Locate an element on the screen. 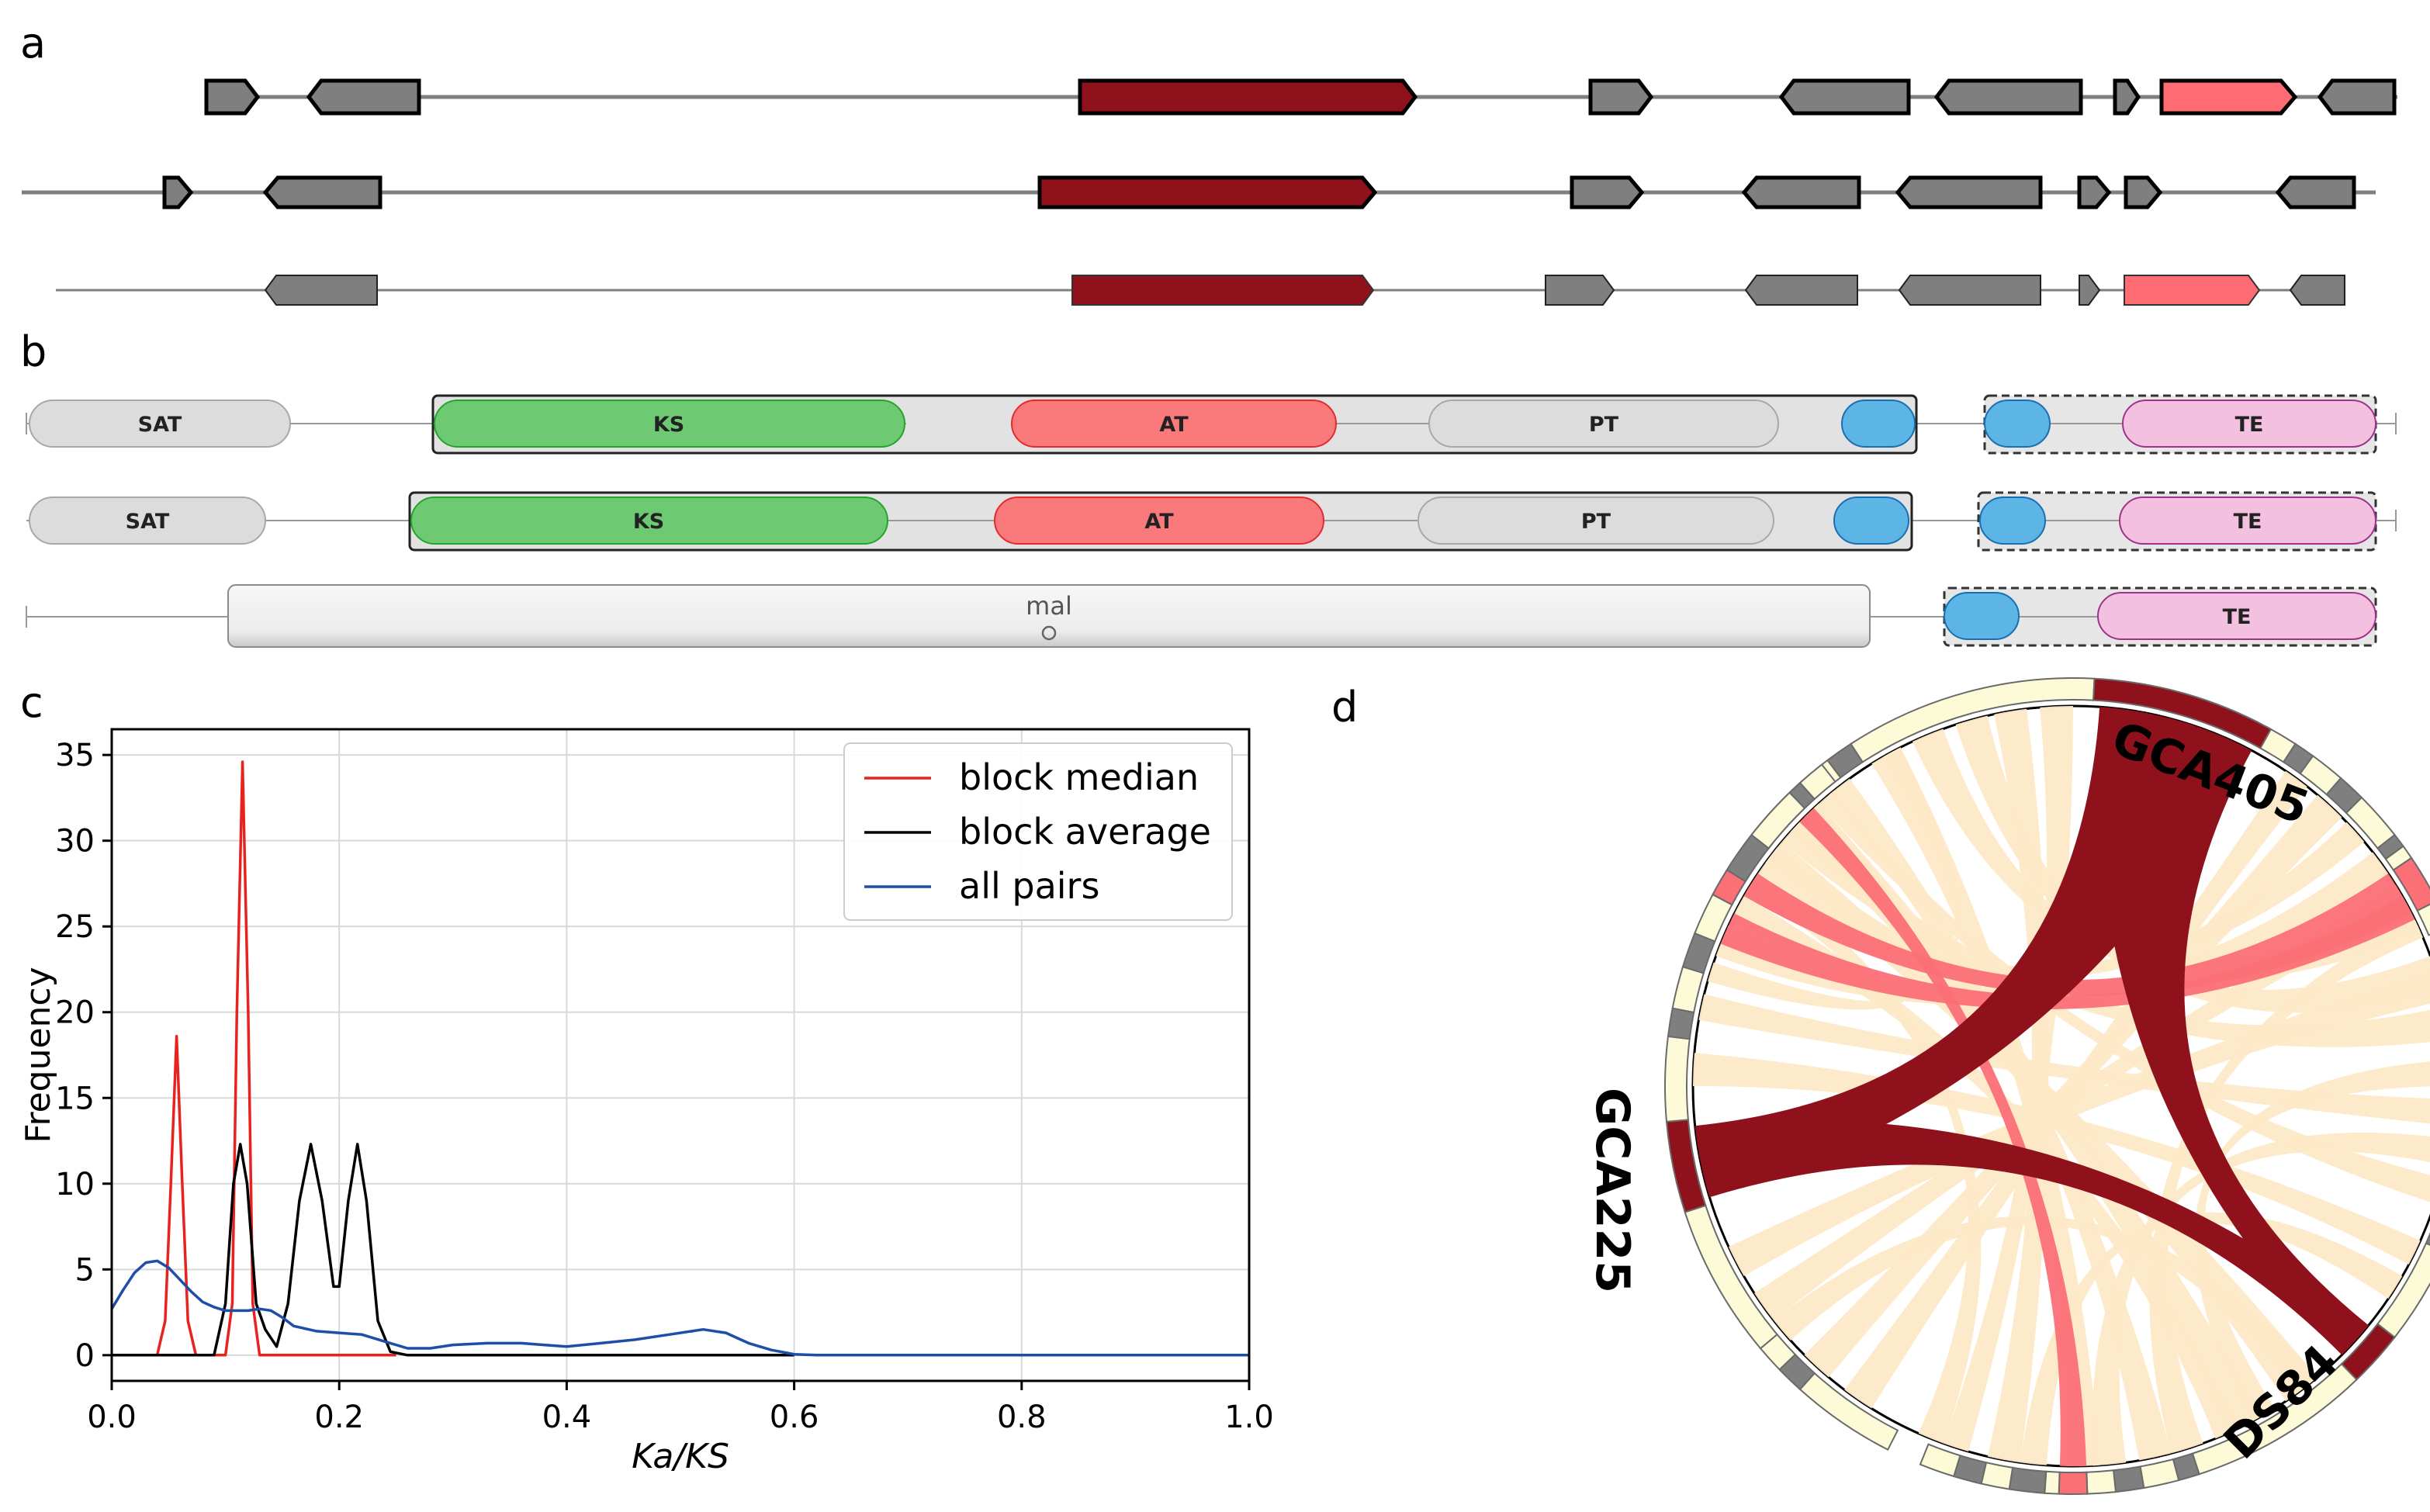 Image resolution: width=2430 pixels, height=1512 pixels. legend-label: all pairs is located at coordinates (1029, 886).